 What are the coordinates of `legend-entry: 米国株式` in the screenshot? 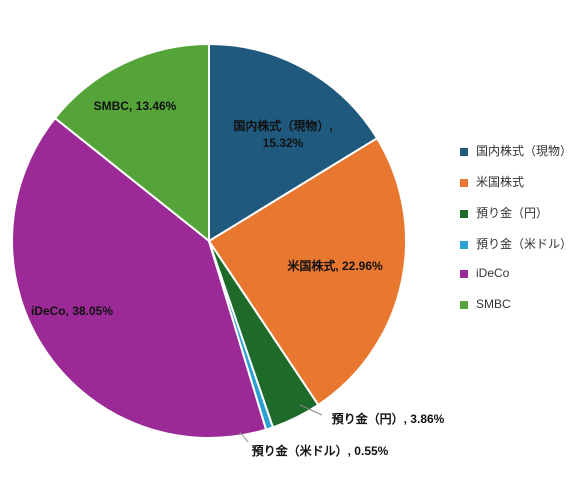 It's located at (492, 181).